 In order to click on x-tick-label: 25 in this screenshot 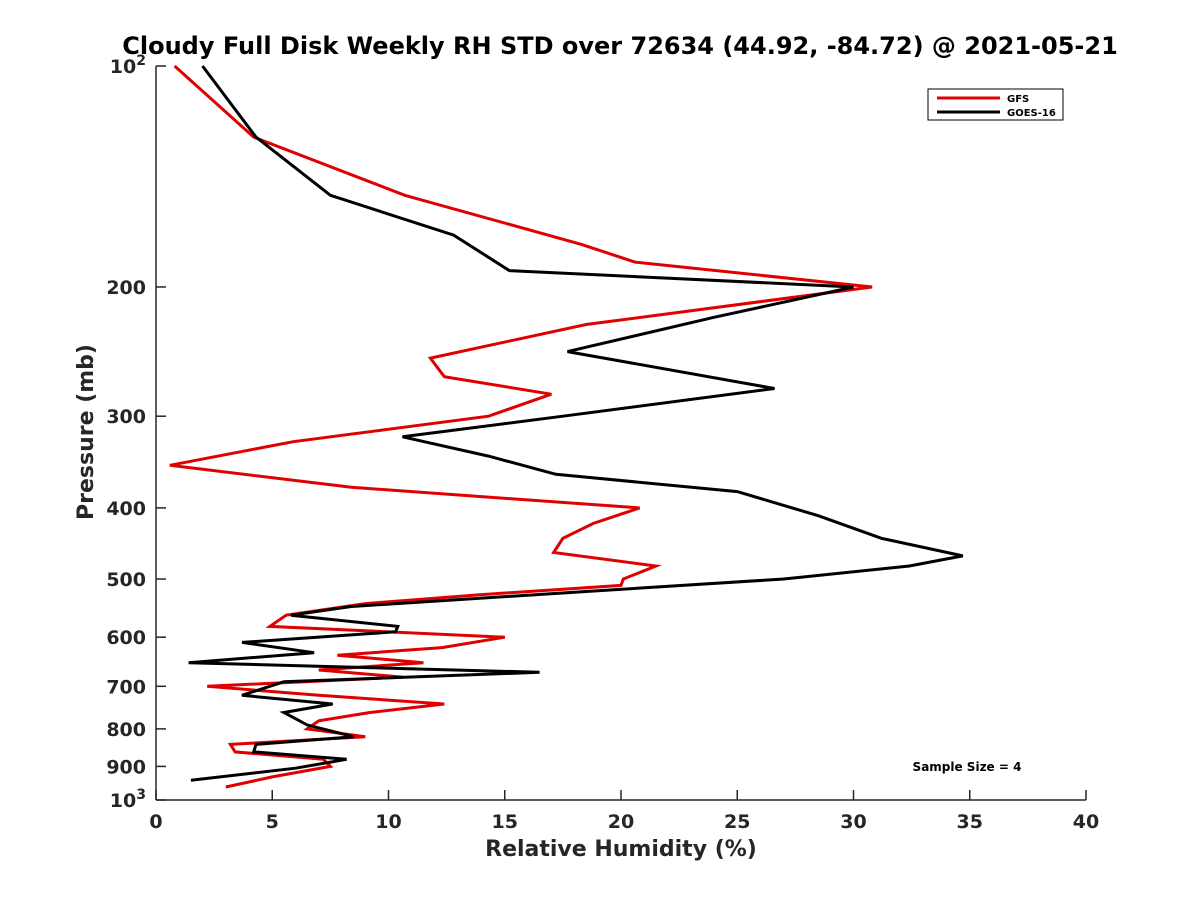, I will do `click(737, 822)`.